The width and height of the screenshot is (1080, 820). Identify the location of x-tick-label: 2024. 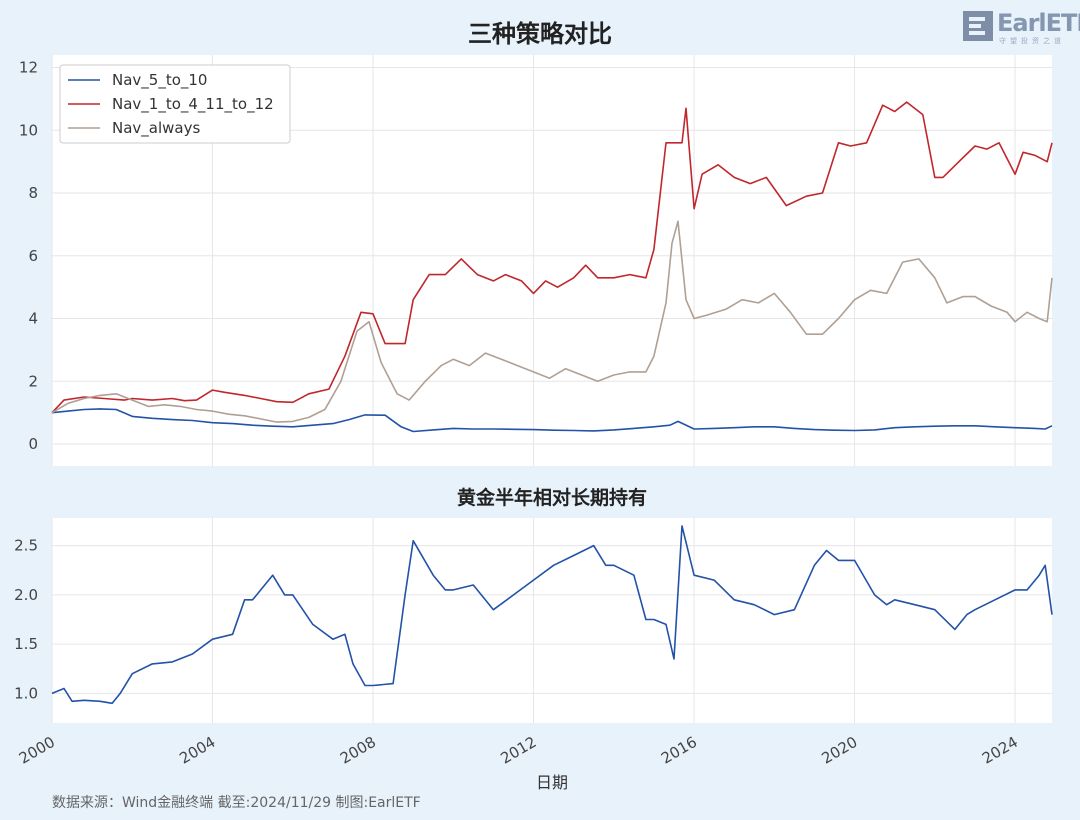
(1000, 750).